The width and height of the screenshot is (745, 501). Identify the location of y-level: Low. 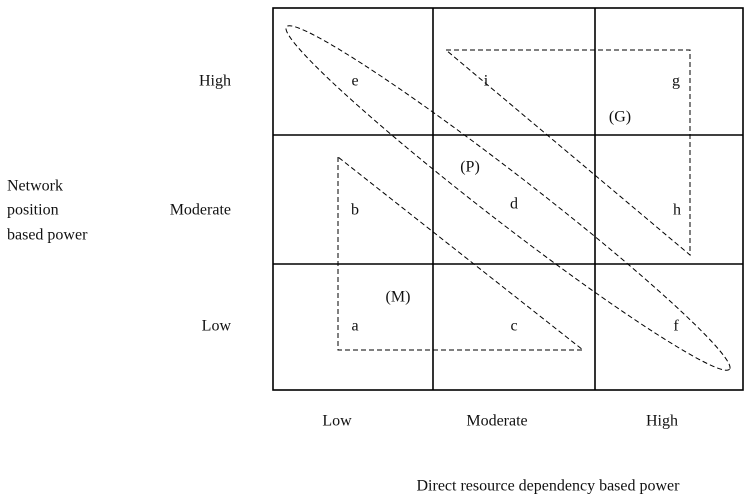
(217, 326).